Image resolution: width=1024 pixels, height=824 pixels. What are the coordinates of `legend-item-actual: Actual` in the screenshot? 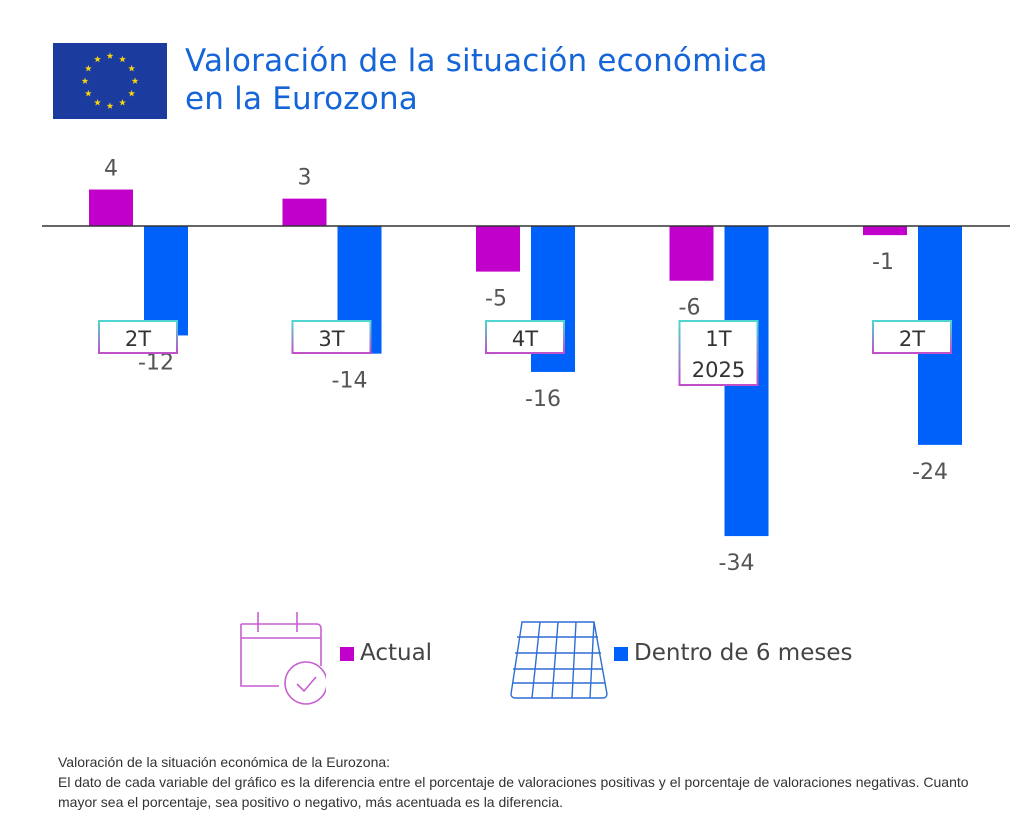 It's located at (356, 657).